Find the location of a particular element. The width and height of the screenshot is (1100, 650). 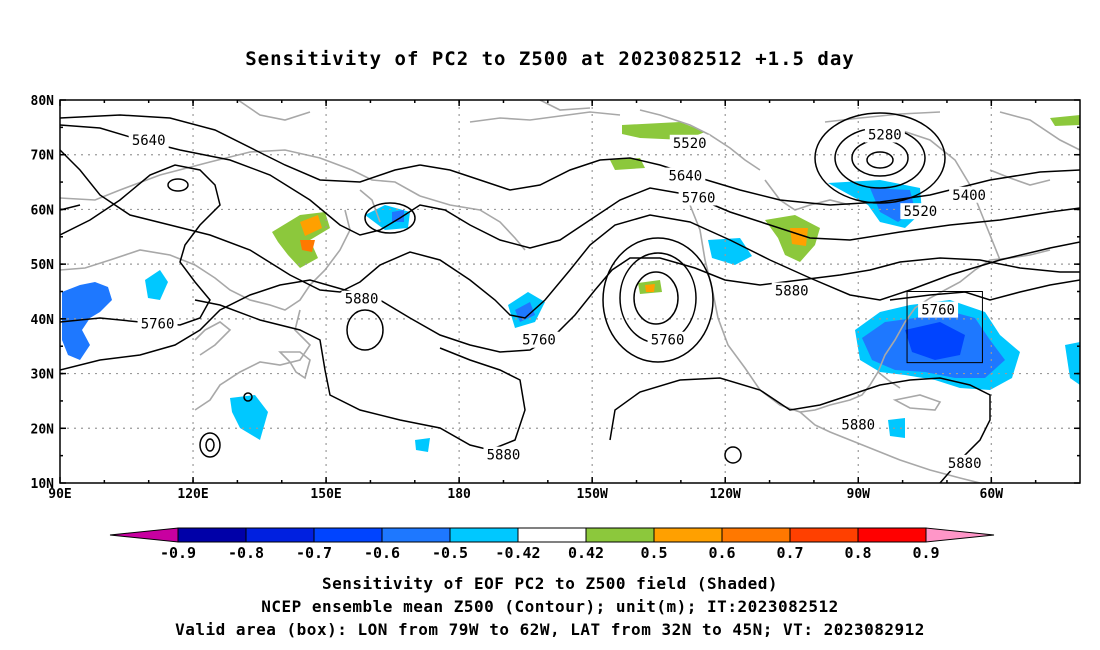

lat-label: 80N is located at coordinates (43, 101).